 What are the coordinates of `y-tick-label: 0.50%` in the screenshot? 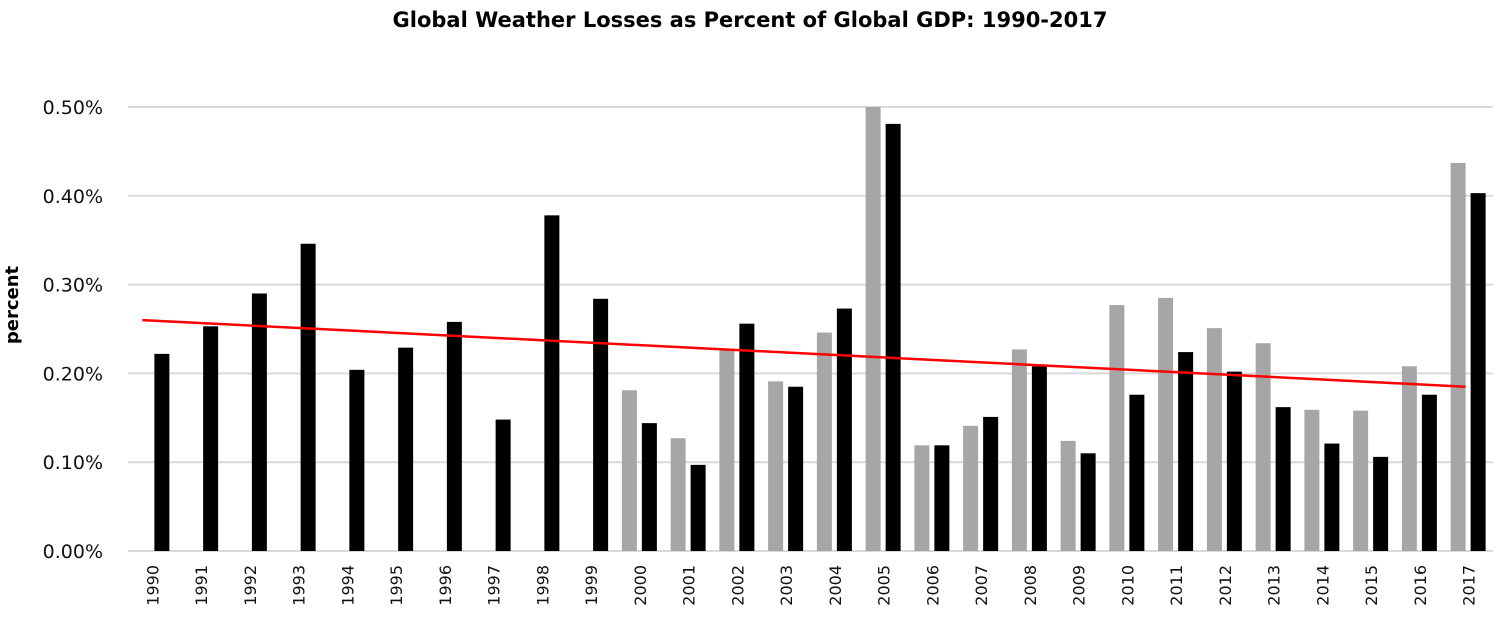 It's located at (73, 108).